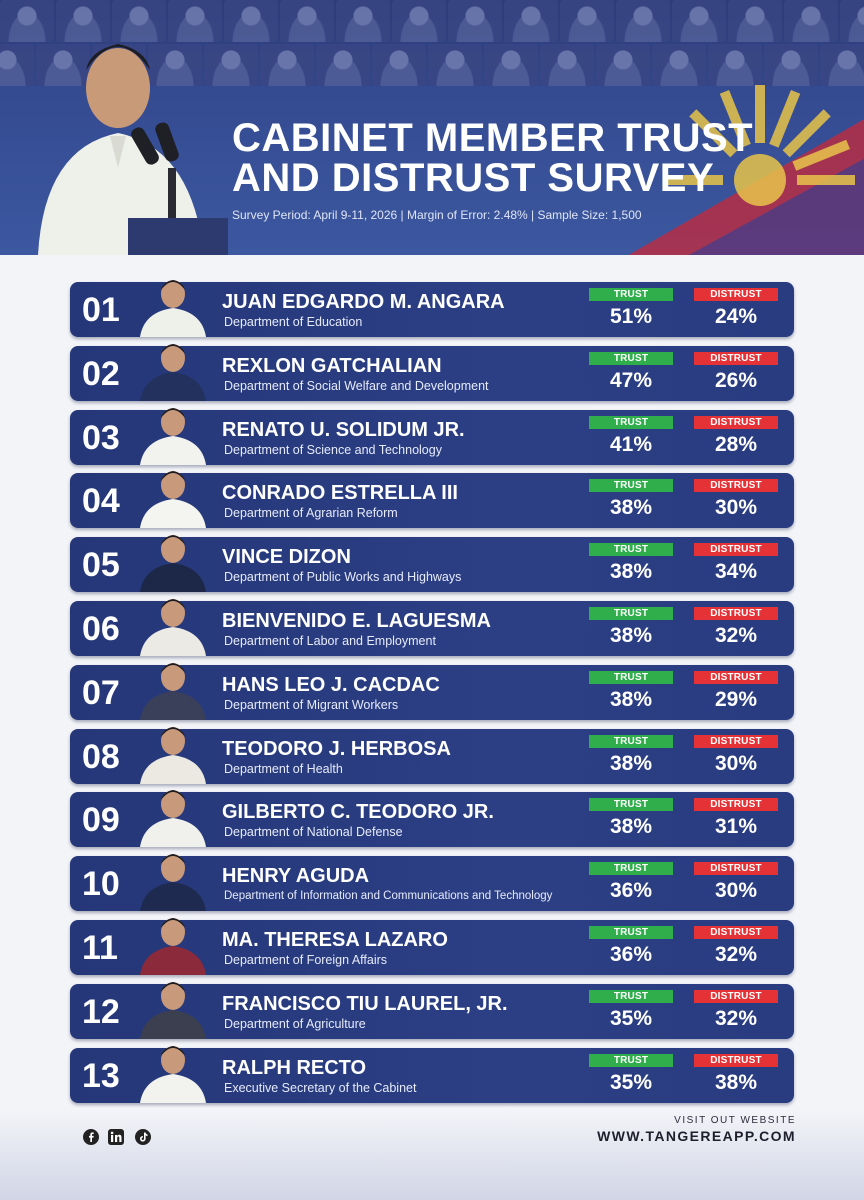 Image resolution: width=864 pixels, height=1200 pixels. What do you see at coordinates (320, 1087) in the screenshot?
I see `member-department: Executive Secretary of the Cabinet` at bounding box center [320, 1087].